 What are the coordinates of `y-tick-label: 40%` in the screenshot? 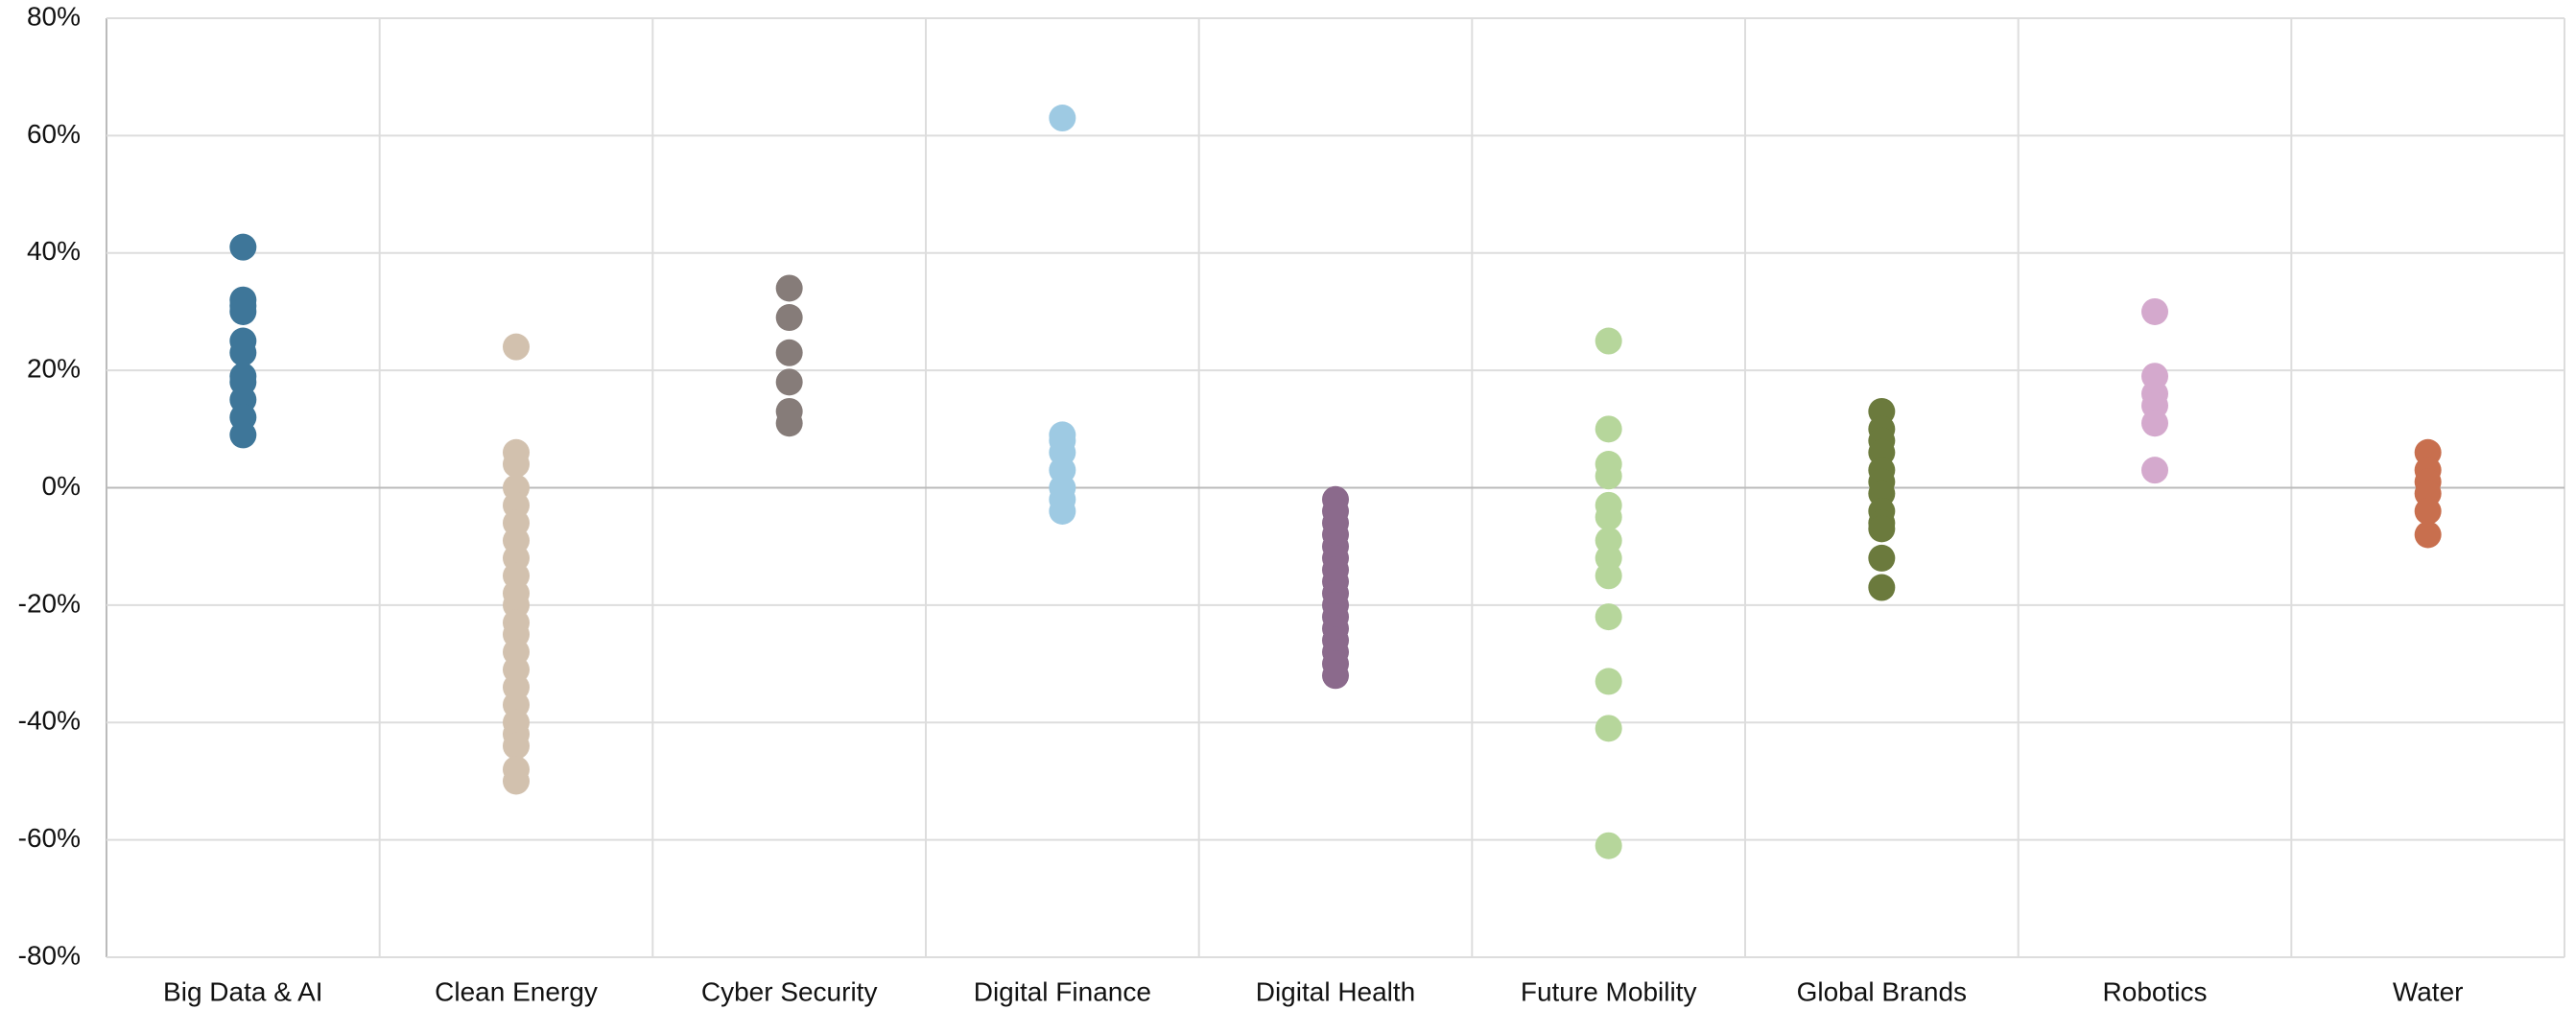 It's located at (54, 251).